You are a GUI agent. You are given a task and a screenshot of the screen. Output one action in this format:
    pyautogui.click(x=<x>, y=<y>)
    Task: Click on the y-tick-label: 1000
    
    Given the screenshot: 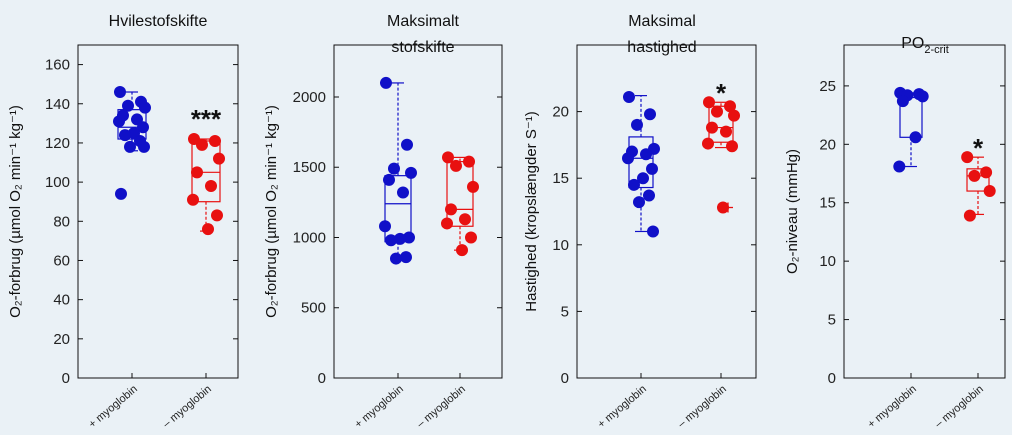 What is the action you would take?
    pyautogui.click(x=309, y=237)
    